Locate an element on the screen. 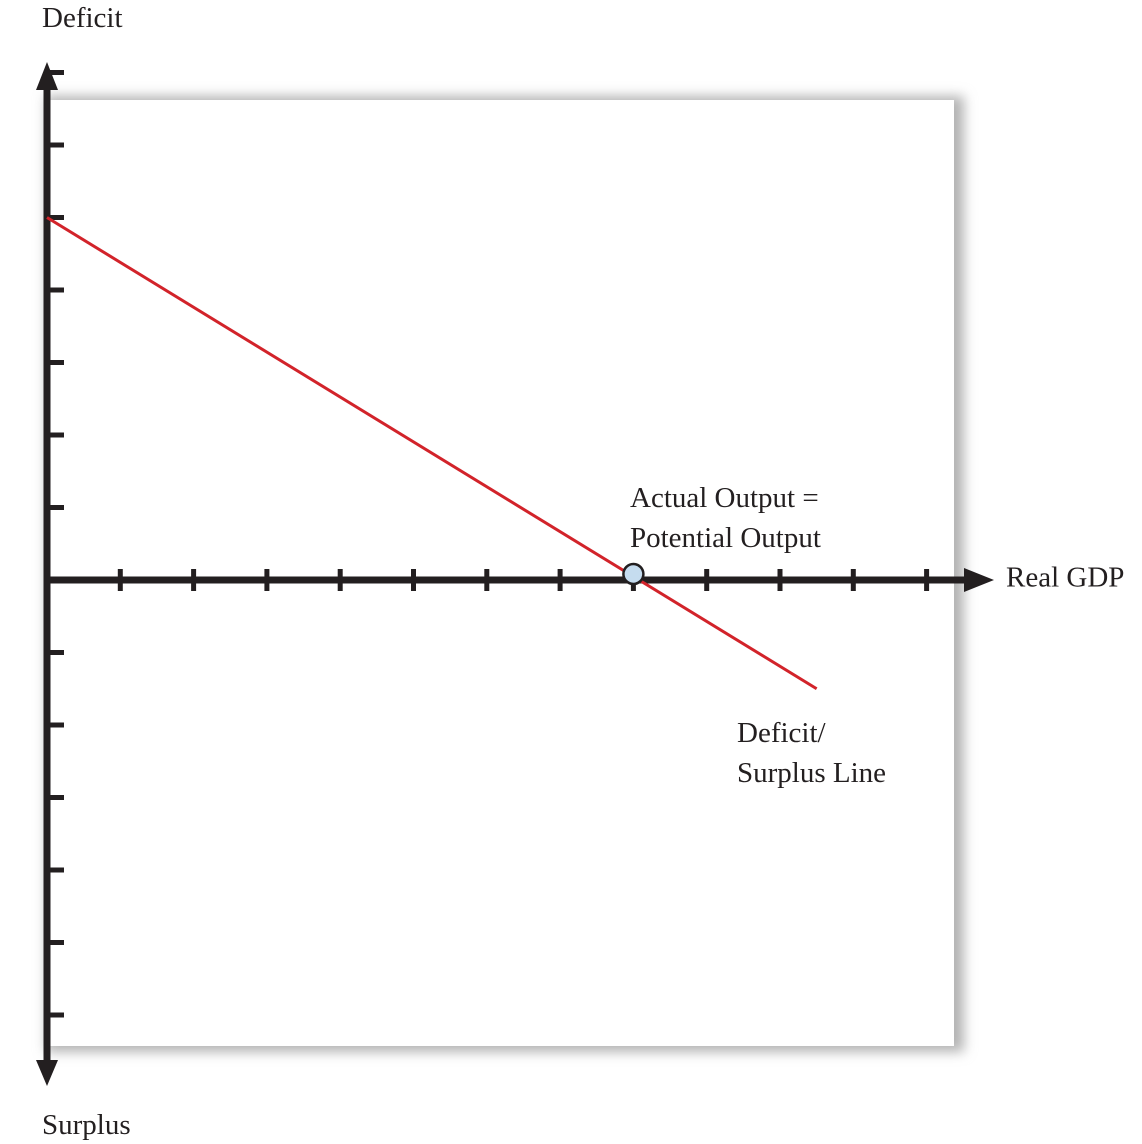  series-label-line-2: Surplus Line is located at coordinates (811, 773).